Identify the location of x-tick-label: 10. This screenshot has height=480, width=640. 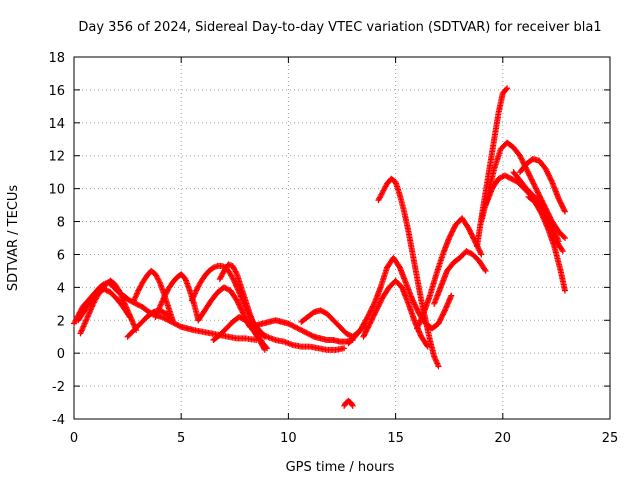
(288, 438).